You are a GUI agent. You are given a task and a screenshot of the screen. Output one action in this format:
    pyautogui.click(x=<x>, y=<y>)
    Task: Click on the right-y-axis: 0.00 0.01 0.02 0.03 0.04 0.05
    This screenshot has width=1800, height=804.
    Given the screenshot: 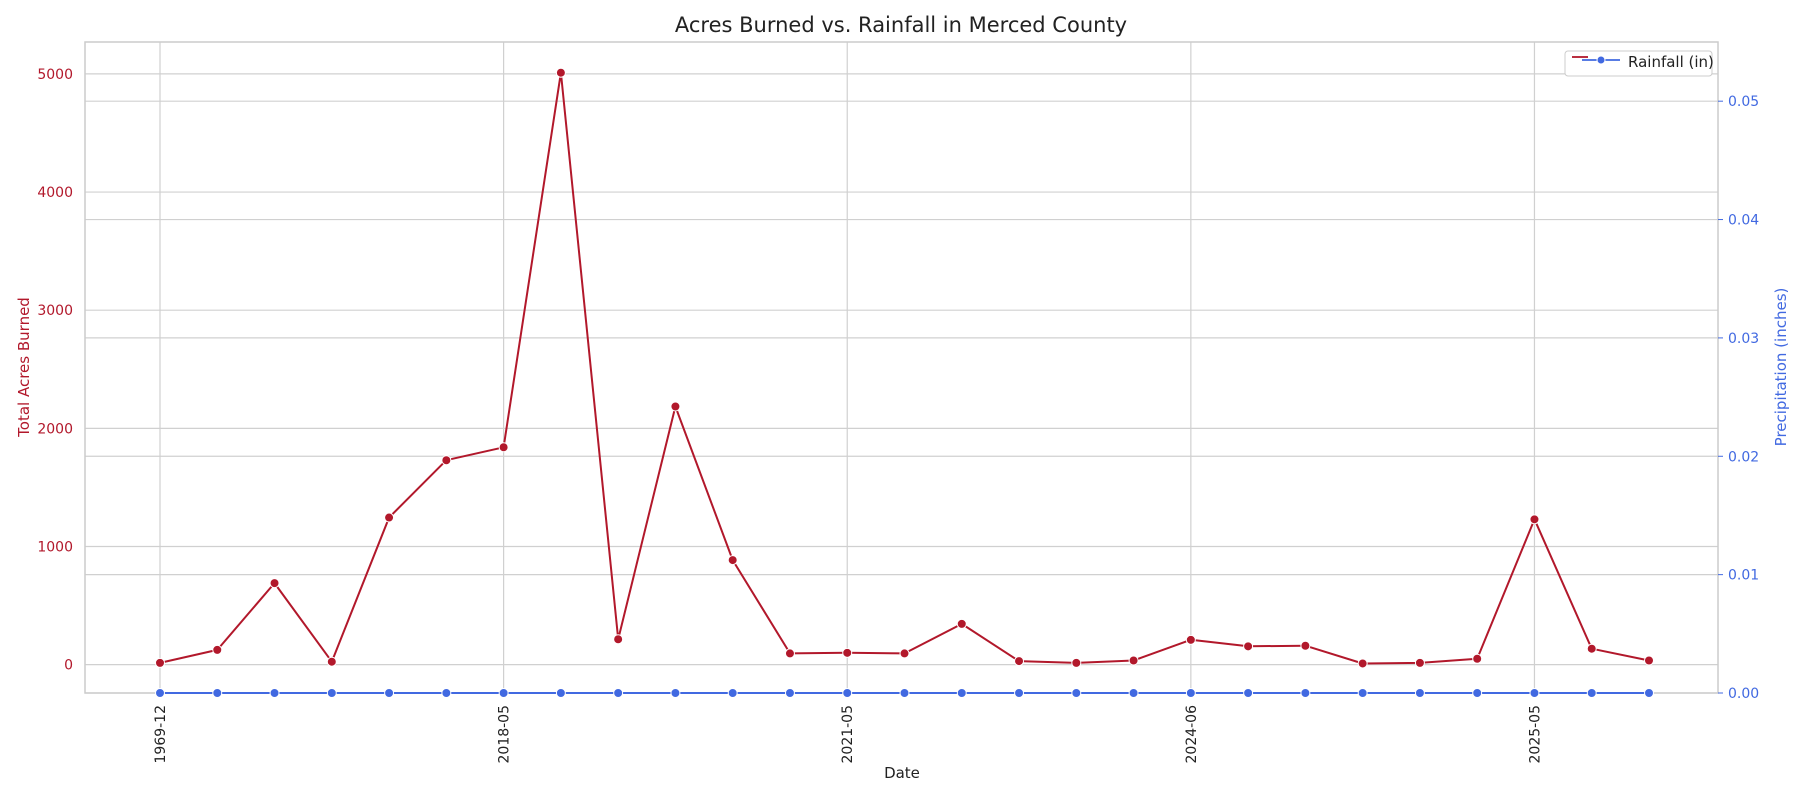 What is the action you would take?
    pyautogui.click(x=1738, y=398)
    